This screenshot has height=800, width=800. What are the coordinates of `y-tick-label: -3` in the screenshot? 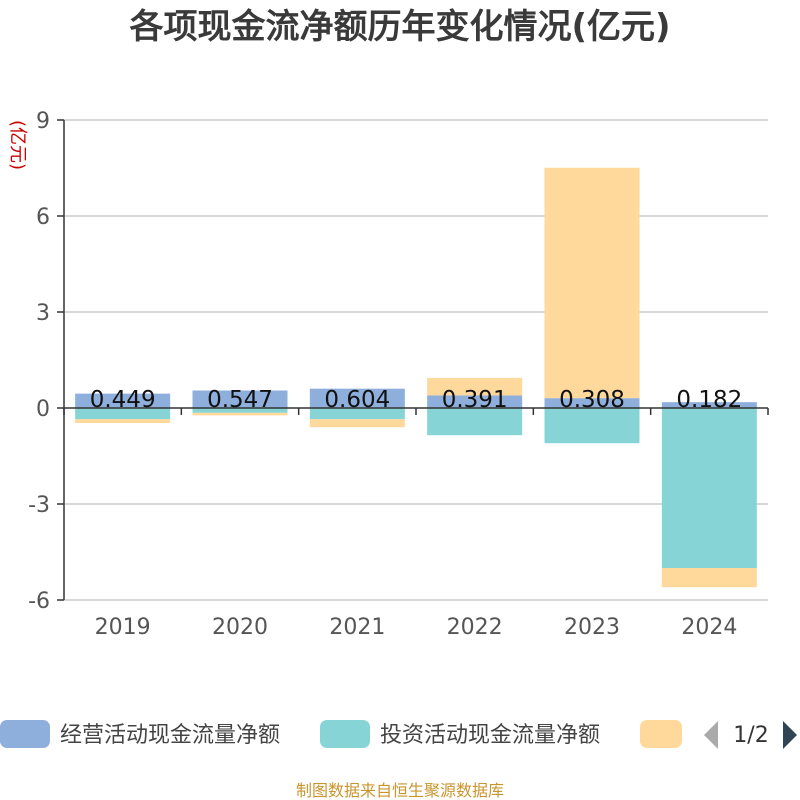 It's located at (39, 505).